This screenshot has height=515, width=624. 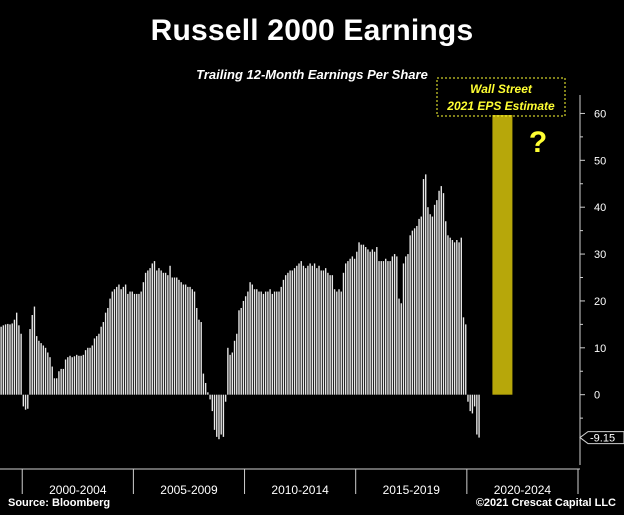 What do you see at coordinates (600, 255) in the screenshot?
I see `y-tick-label: 30` at bounding box center [600, 255].